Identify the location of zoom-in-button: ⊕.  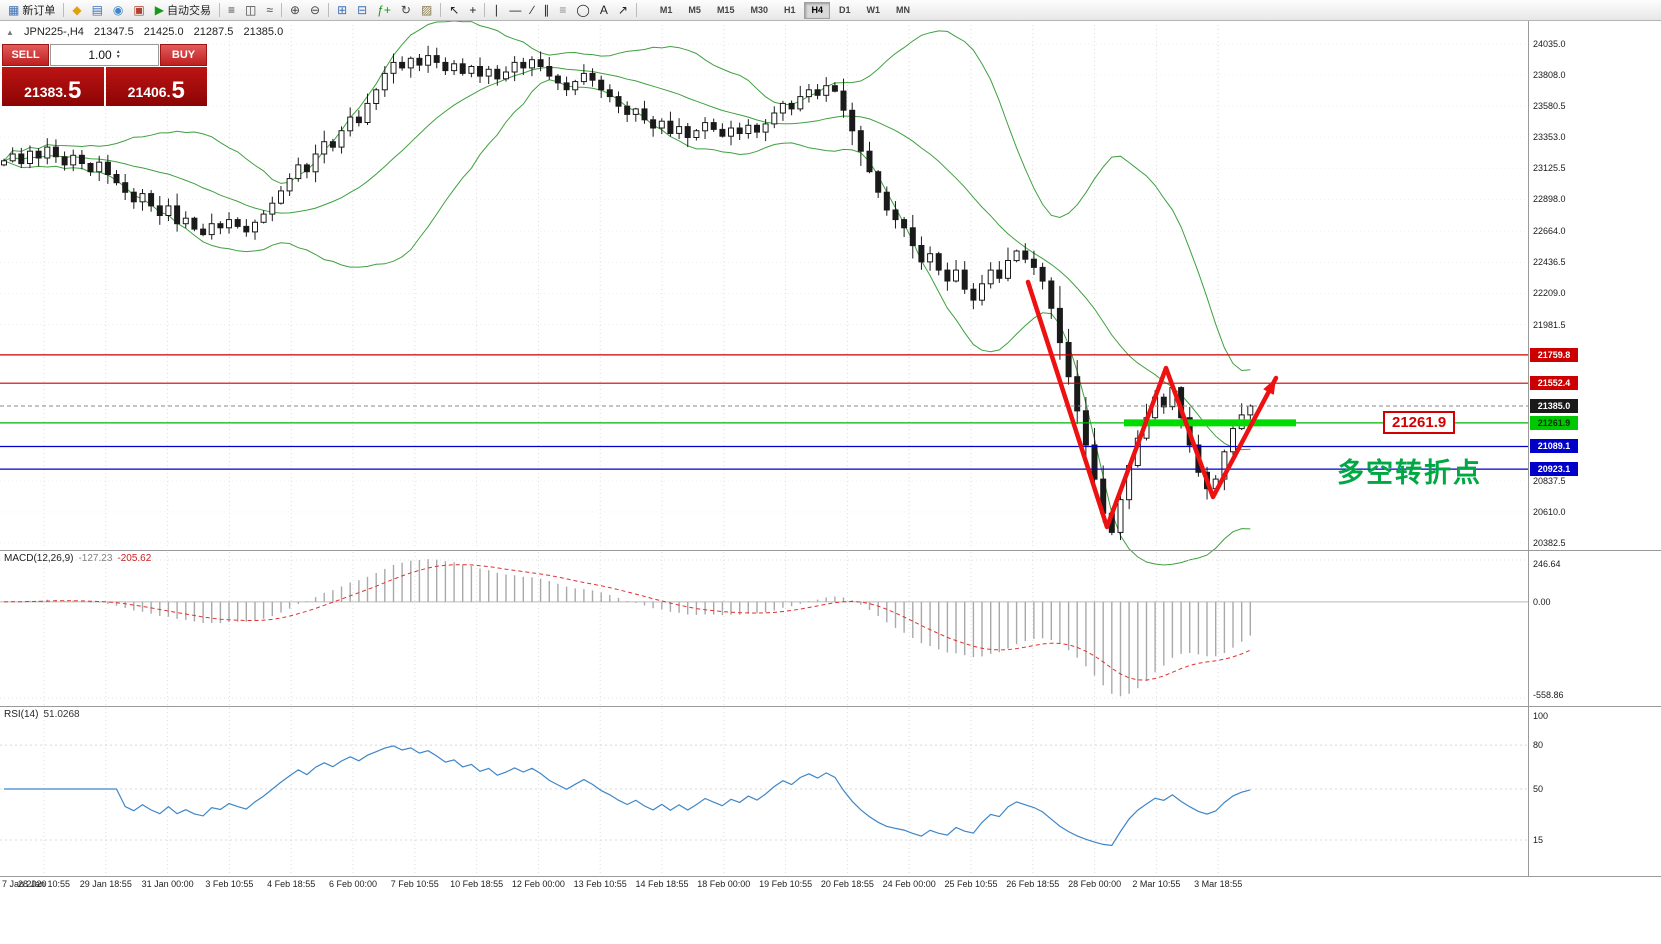
(295, 10).